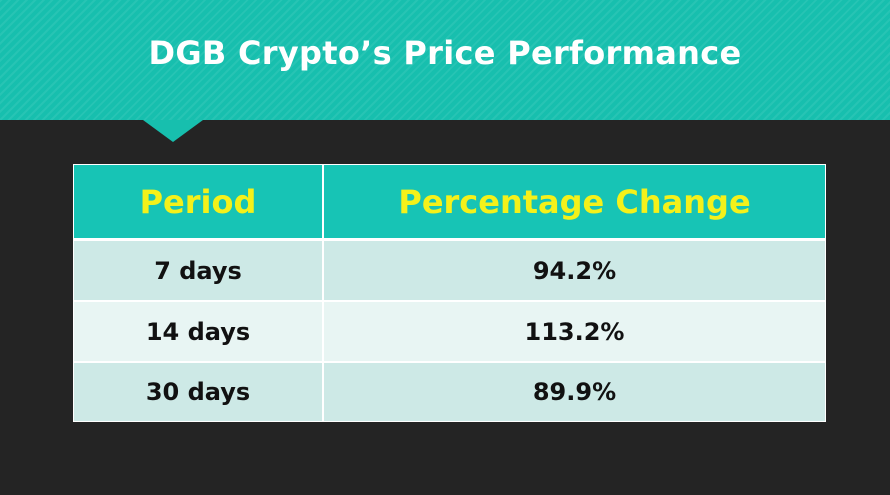 This screenshot has height=495, width=890. Describe the element at coordinates (449, 331) in the screenshot. I see `table-row: 14 days 113.2%` at that location.